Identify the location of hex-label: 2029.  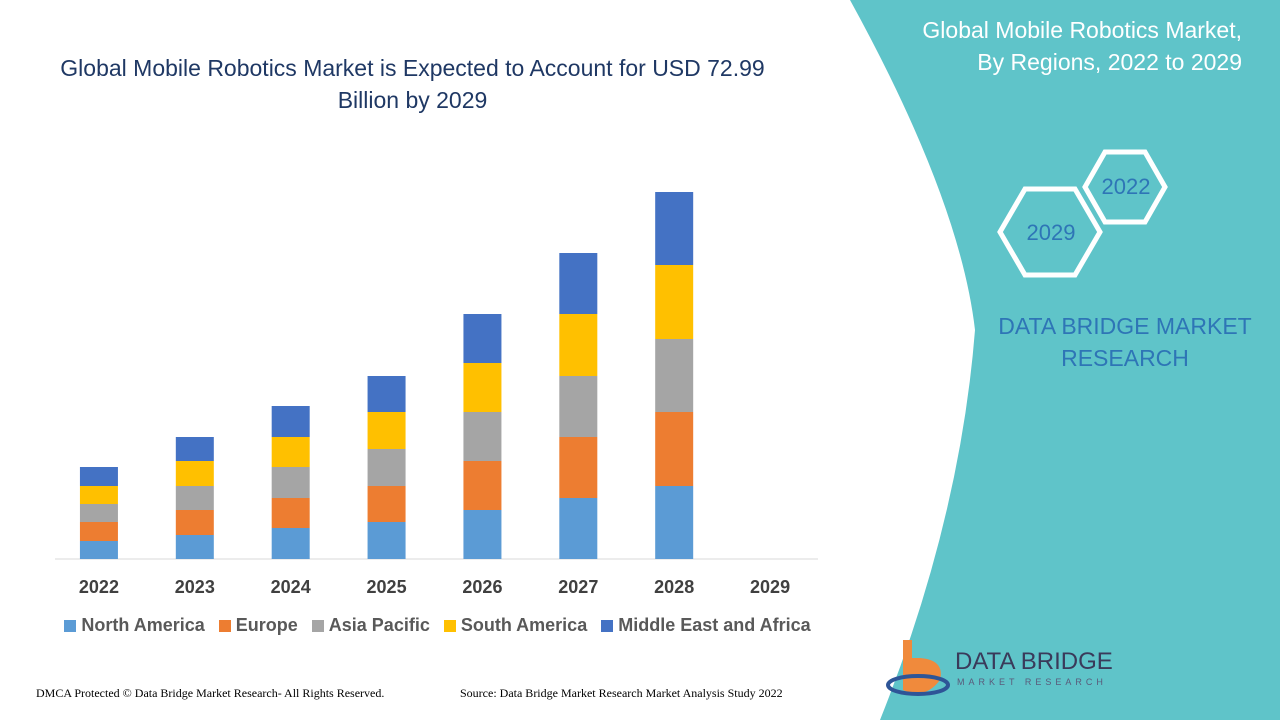
(1051, 232).